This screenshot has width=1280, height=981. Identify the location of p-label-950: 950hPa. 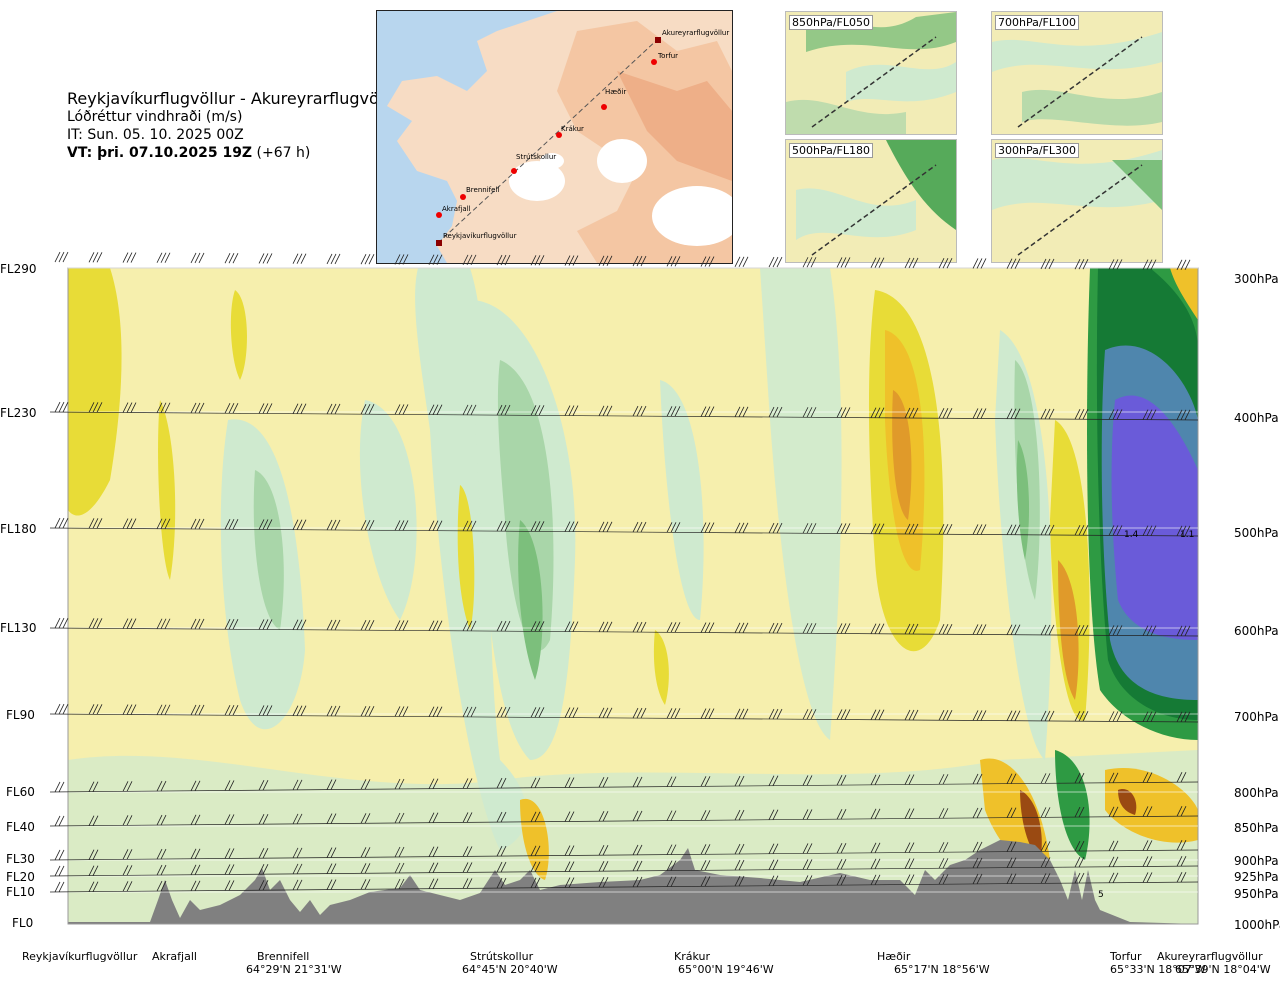
(1256, 894).